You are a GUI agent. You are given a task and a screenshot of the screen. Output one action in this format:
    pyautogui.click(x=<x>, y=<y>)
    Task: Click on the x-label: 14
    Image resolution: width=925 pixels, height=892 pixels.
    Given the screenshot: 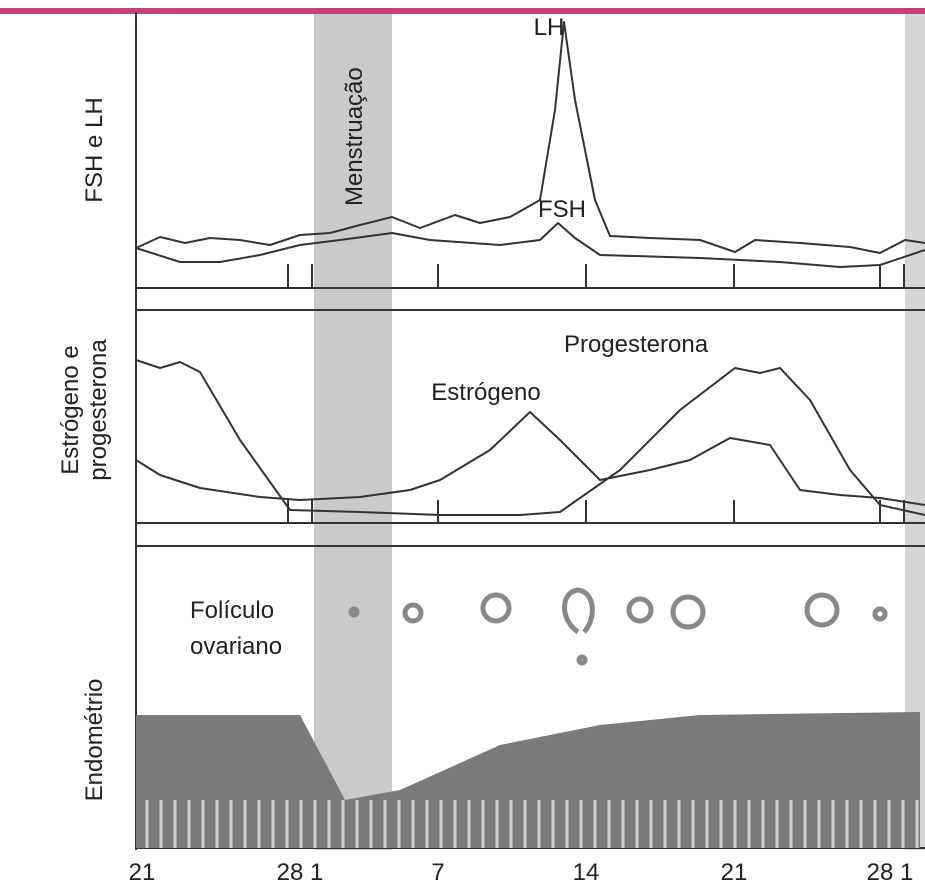 What is the action you would take?
    pyautogui.click(x=586, y=872)
    